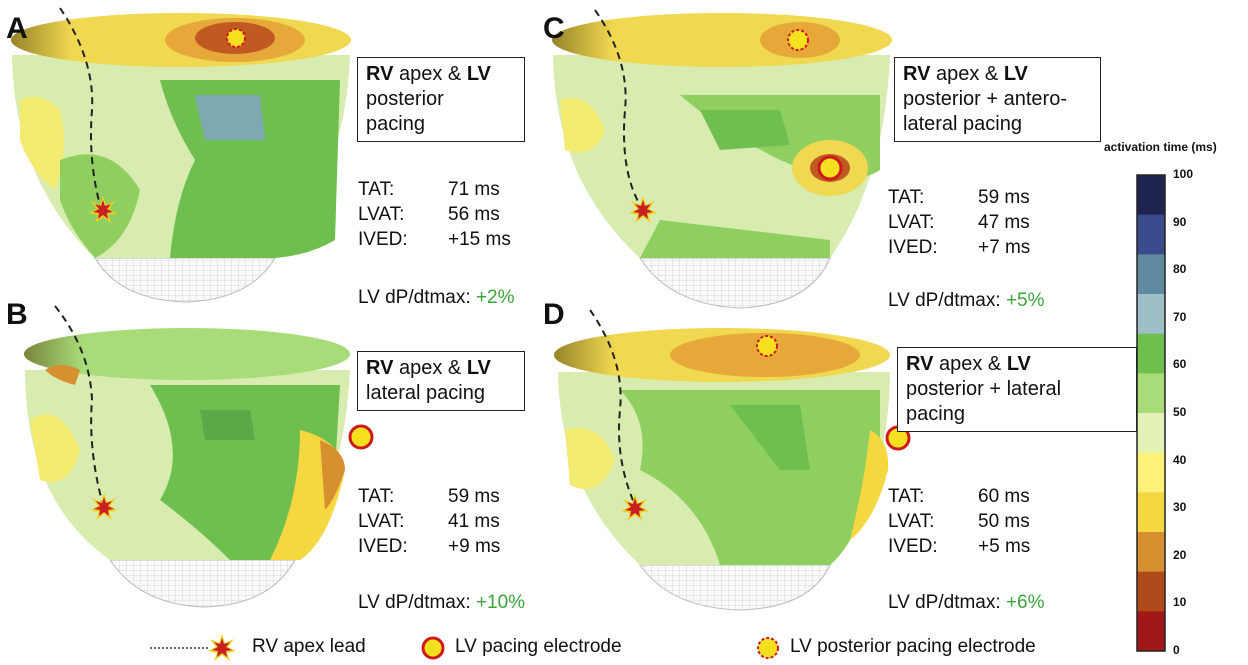  I want to click on colorbar-tick-label: 0, so click(1176, 650).